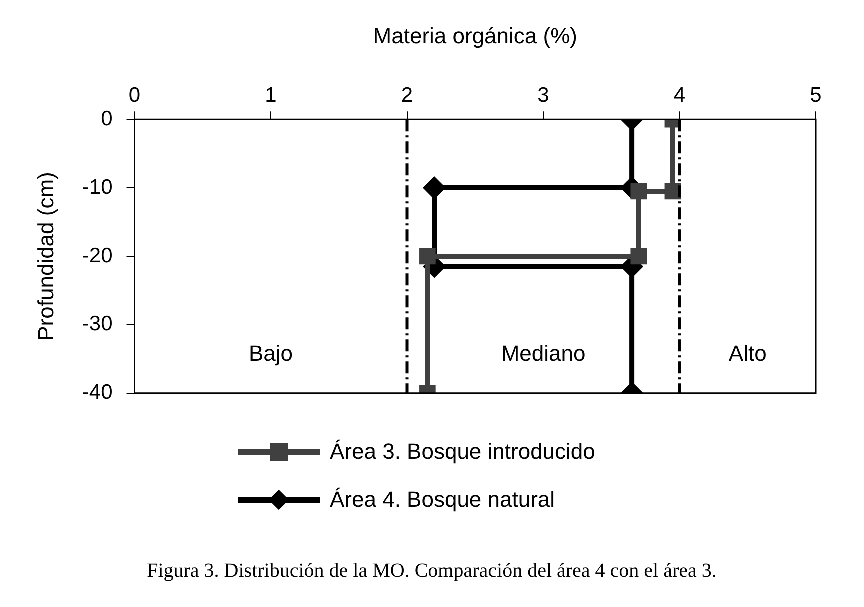 This screenshot has width=864, height=607. What do you see at coordinates (816, 95) in the screenshot?
I see `x-tick-label: 5` at bounding box center [816, 95].